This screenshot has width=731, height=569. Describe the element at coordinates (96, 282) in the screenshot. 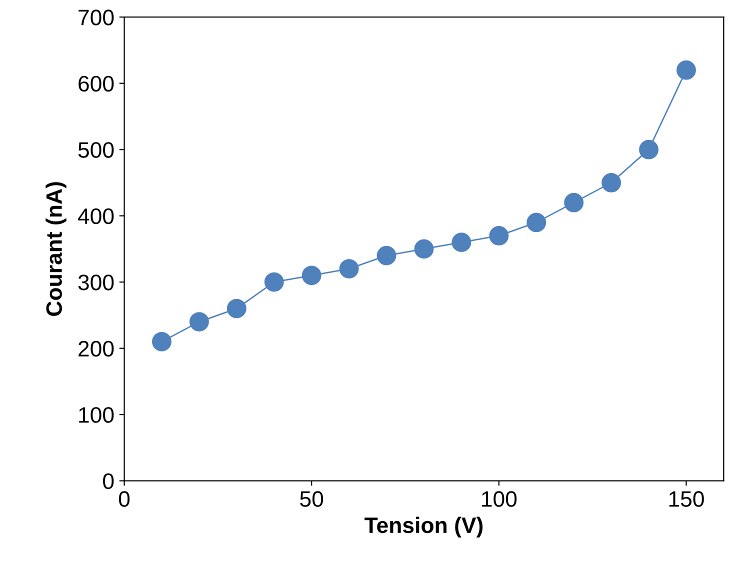

I see `y-tick-label: 300` at that location.